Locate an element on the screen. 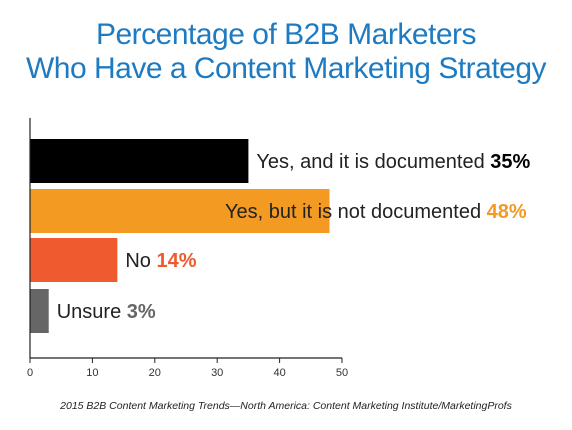  bar-label-3: Unsure 3% is located at coordinates (106, 312).